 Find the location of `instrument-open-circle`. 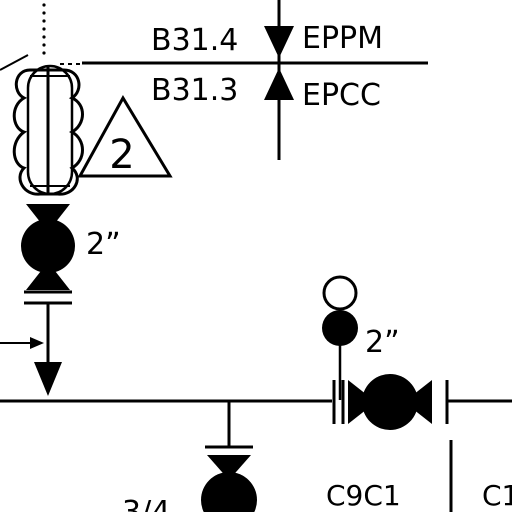

instrument-open-circle is located at coordinates (340, 293).